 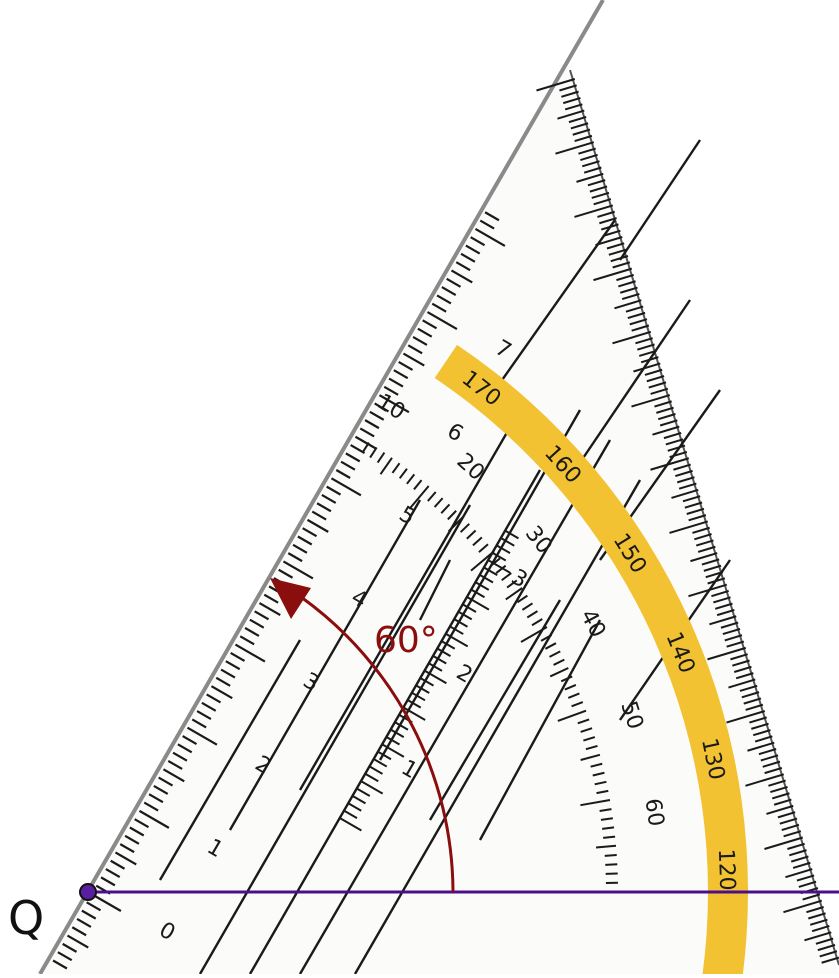 What do you see at coordinates (26, 918) in the screenshot?
I see `point-q-label: Q` at bounding box center [26, 918].